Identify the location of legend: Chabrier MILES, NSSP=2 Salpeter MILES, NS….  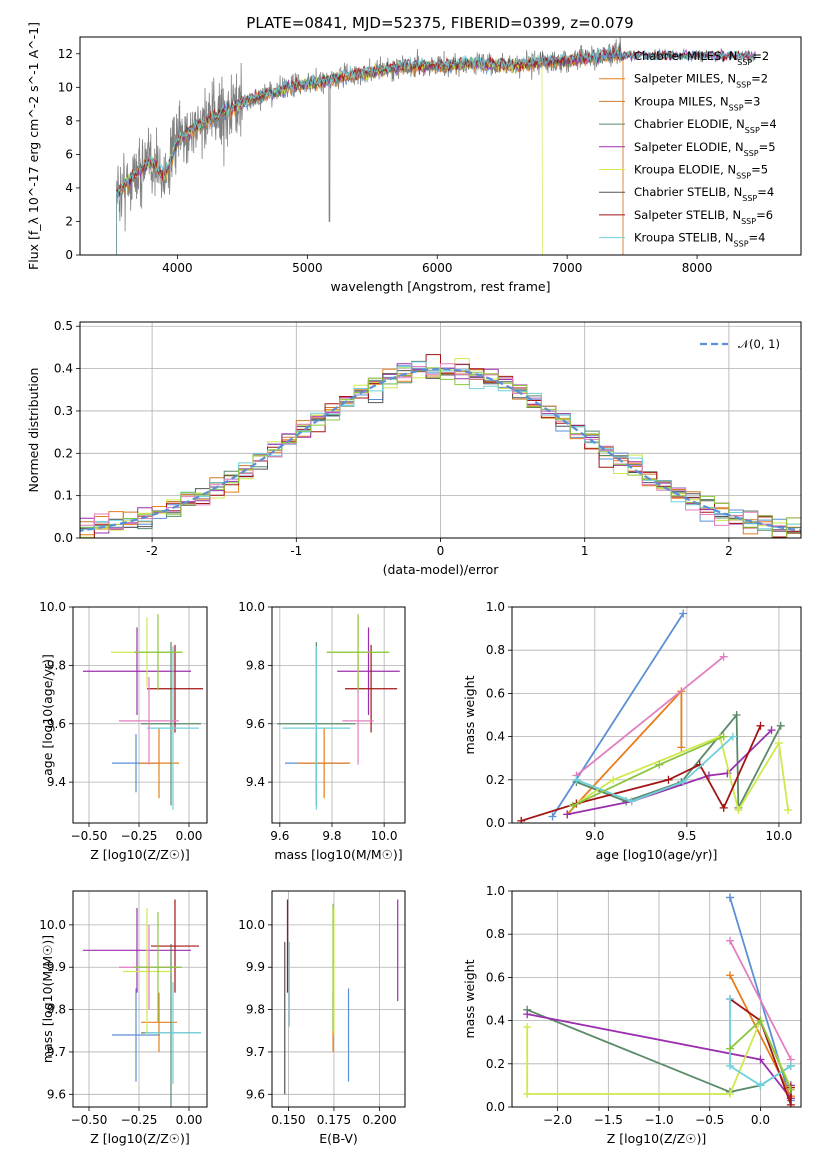
(688, 148).